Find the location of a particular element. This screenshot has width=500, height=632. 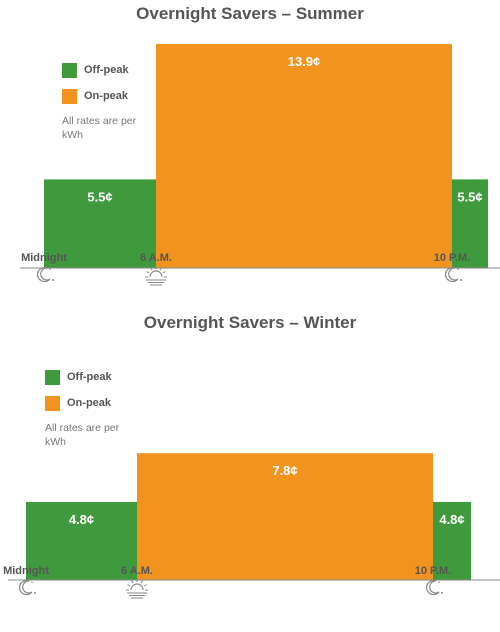

rate-value-label: 13.9¢ is located at coordinates (304, 61).